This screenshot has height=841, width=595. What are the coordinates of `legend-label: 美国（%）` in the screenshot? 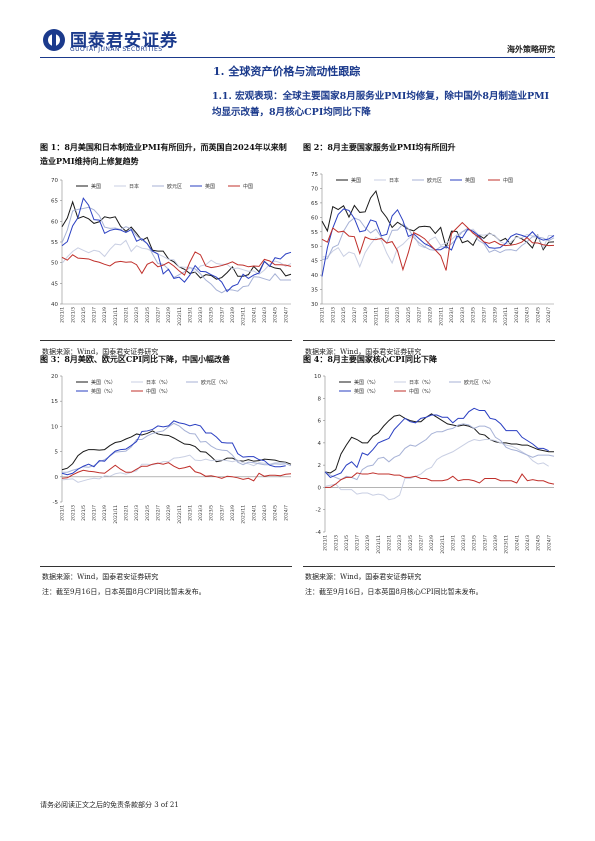 It's located at (103, 382).